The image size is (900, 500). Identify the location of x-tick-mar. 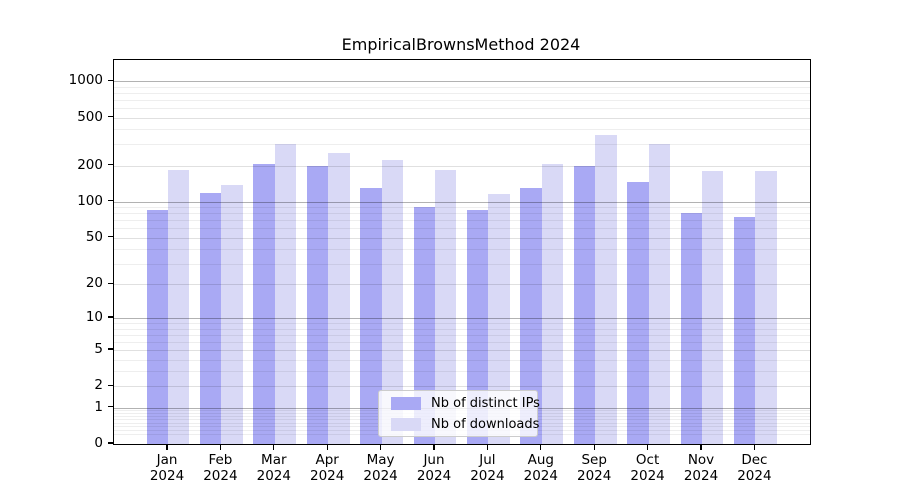
(274, 447).